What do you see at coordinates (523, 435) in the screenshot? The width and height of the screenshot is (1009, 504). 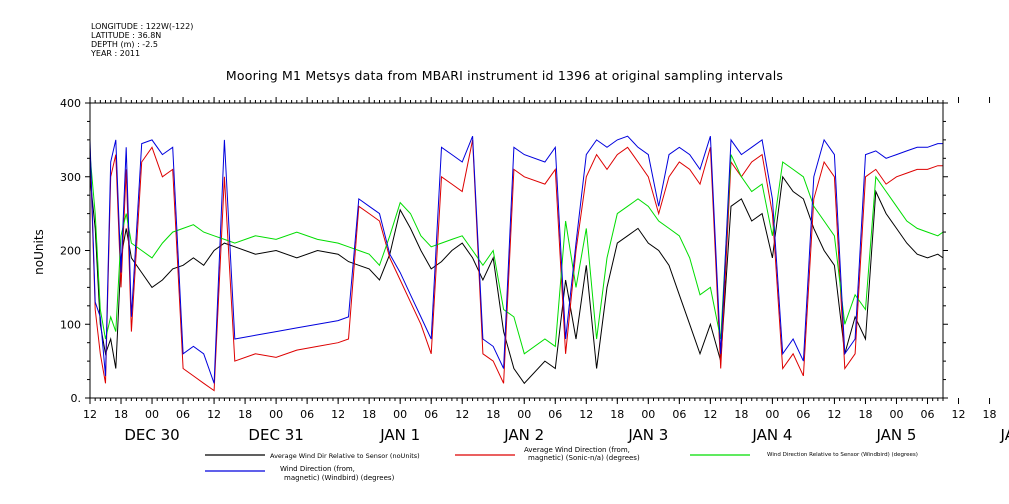 I see `x-day-label: JAN 2` at bounding box center [523, 435].